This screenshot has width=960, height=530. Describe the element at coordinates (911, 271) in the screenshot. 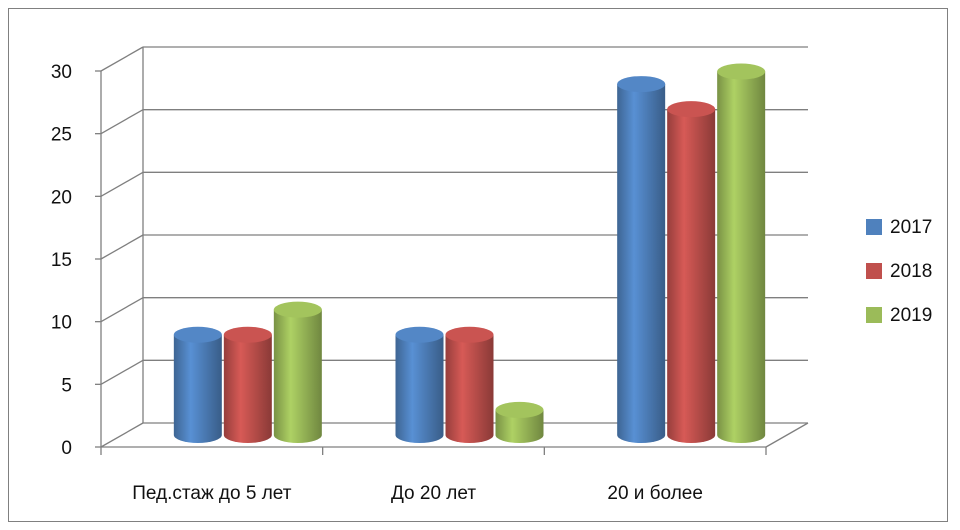

I see `legend-label: 2018` at that location.